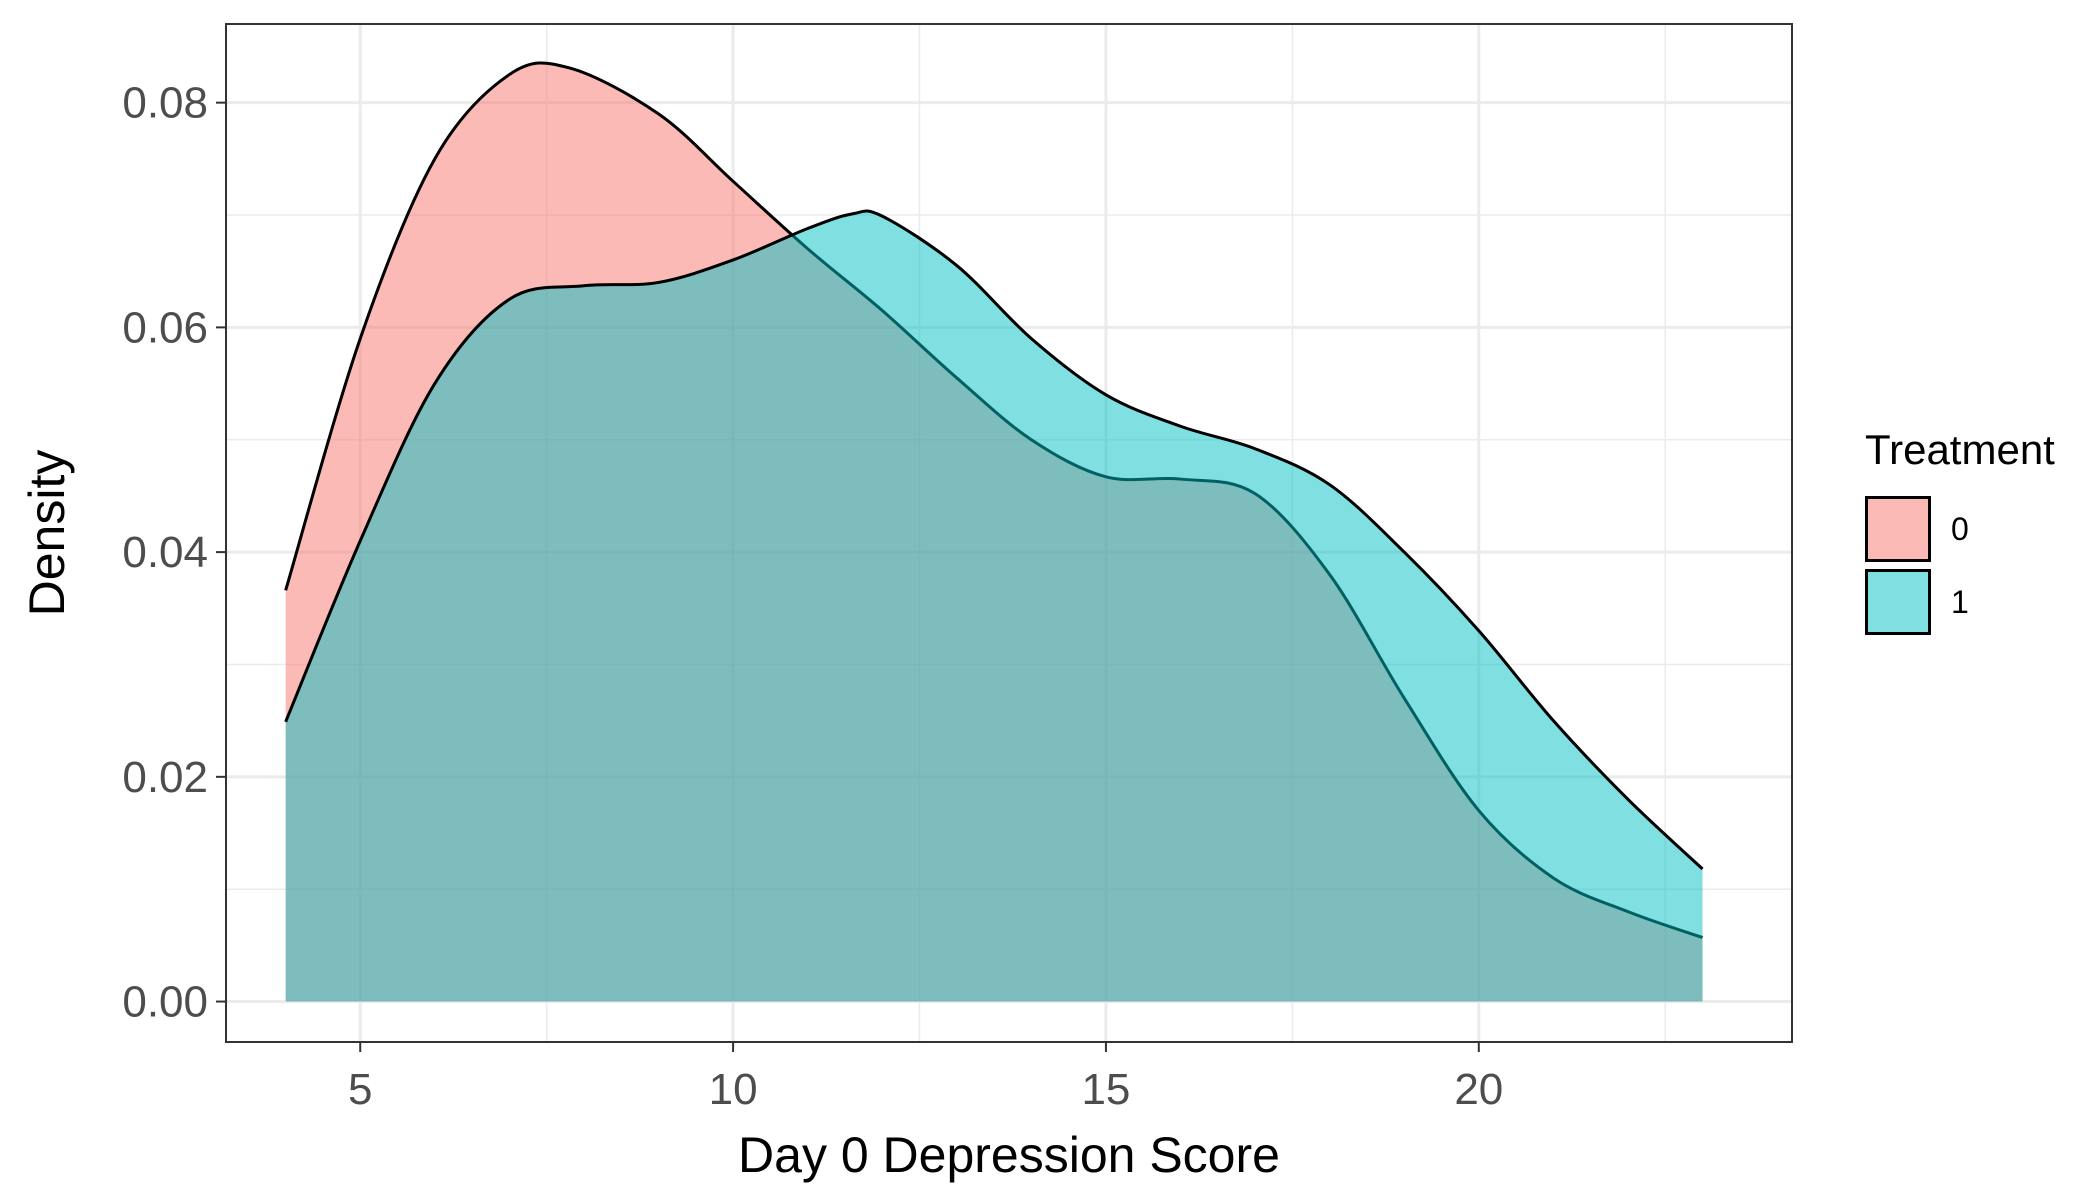 The image size is (2100, 1200). I want to click on legend-label-series-0: 0, so click(1960, 529).